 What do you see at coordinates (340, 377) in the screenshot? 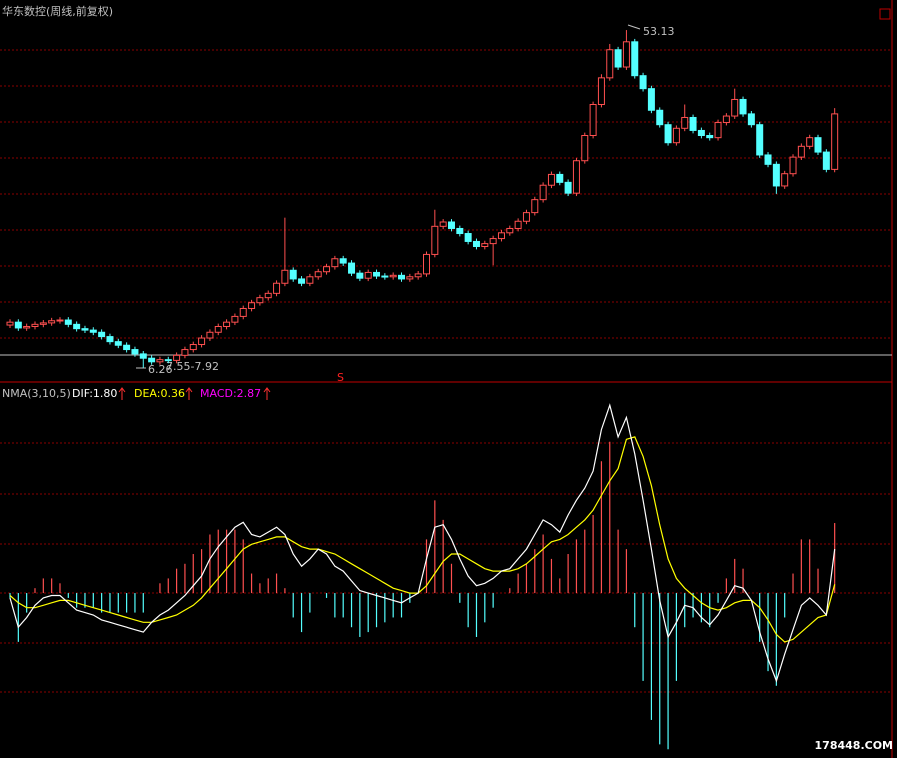
I see `signal-marker: S` at bounding box center [340, 377].